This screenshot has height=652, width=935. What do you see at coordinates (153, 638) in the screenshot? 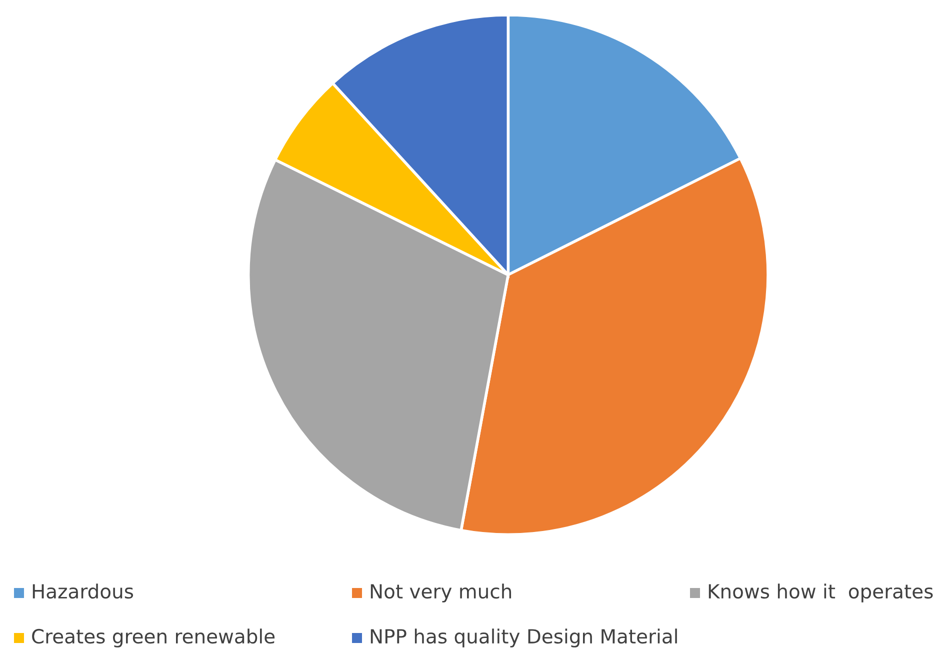
I see `legend-label: Creates green renewable` at bounding box center [153, 638].